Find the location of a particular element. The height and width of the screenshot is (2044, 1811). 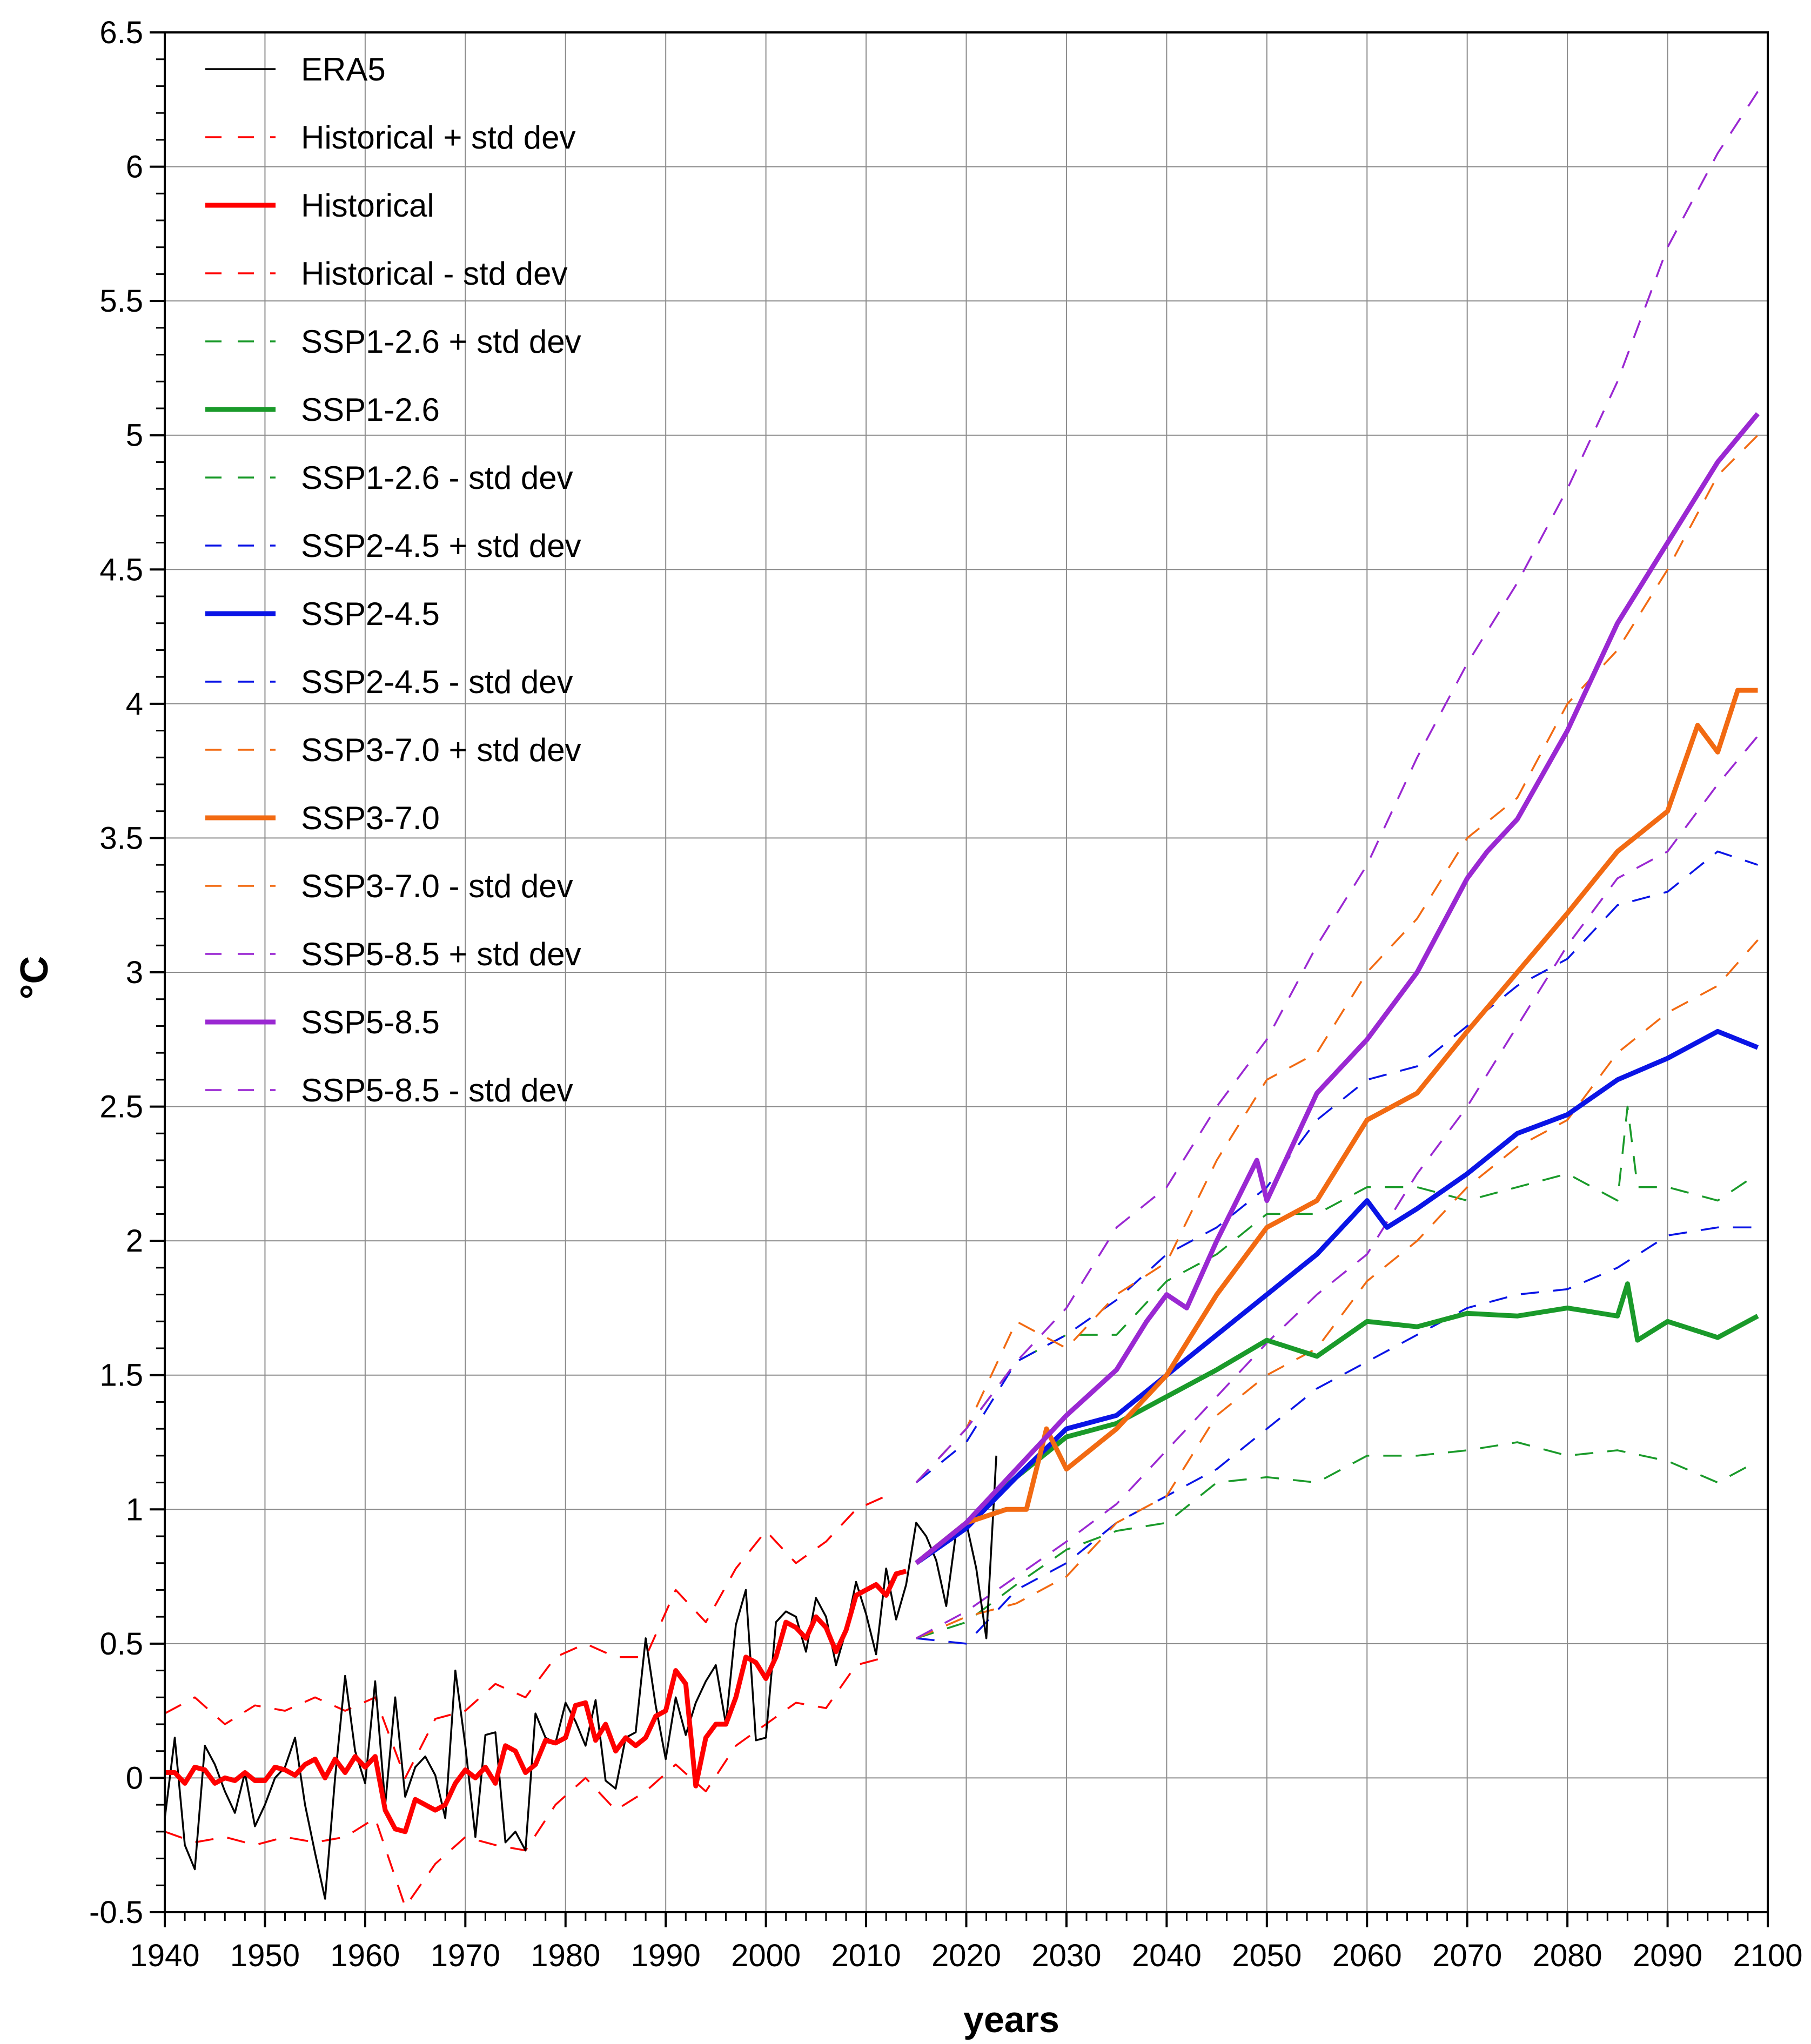

y-tick-label: 6.5 is located at coordinates (121, 32).